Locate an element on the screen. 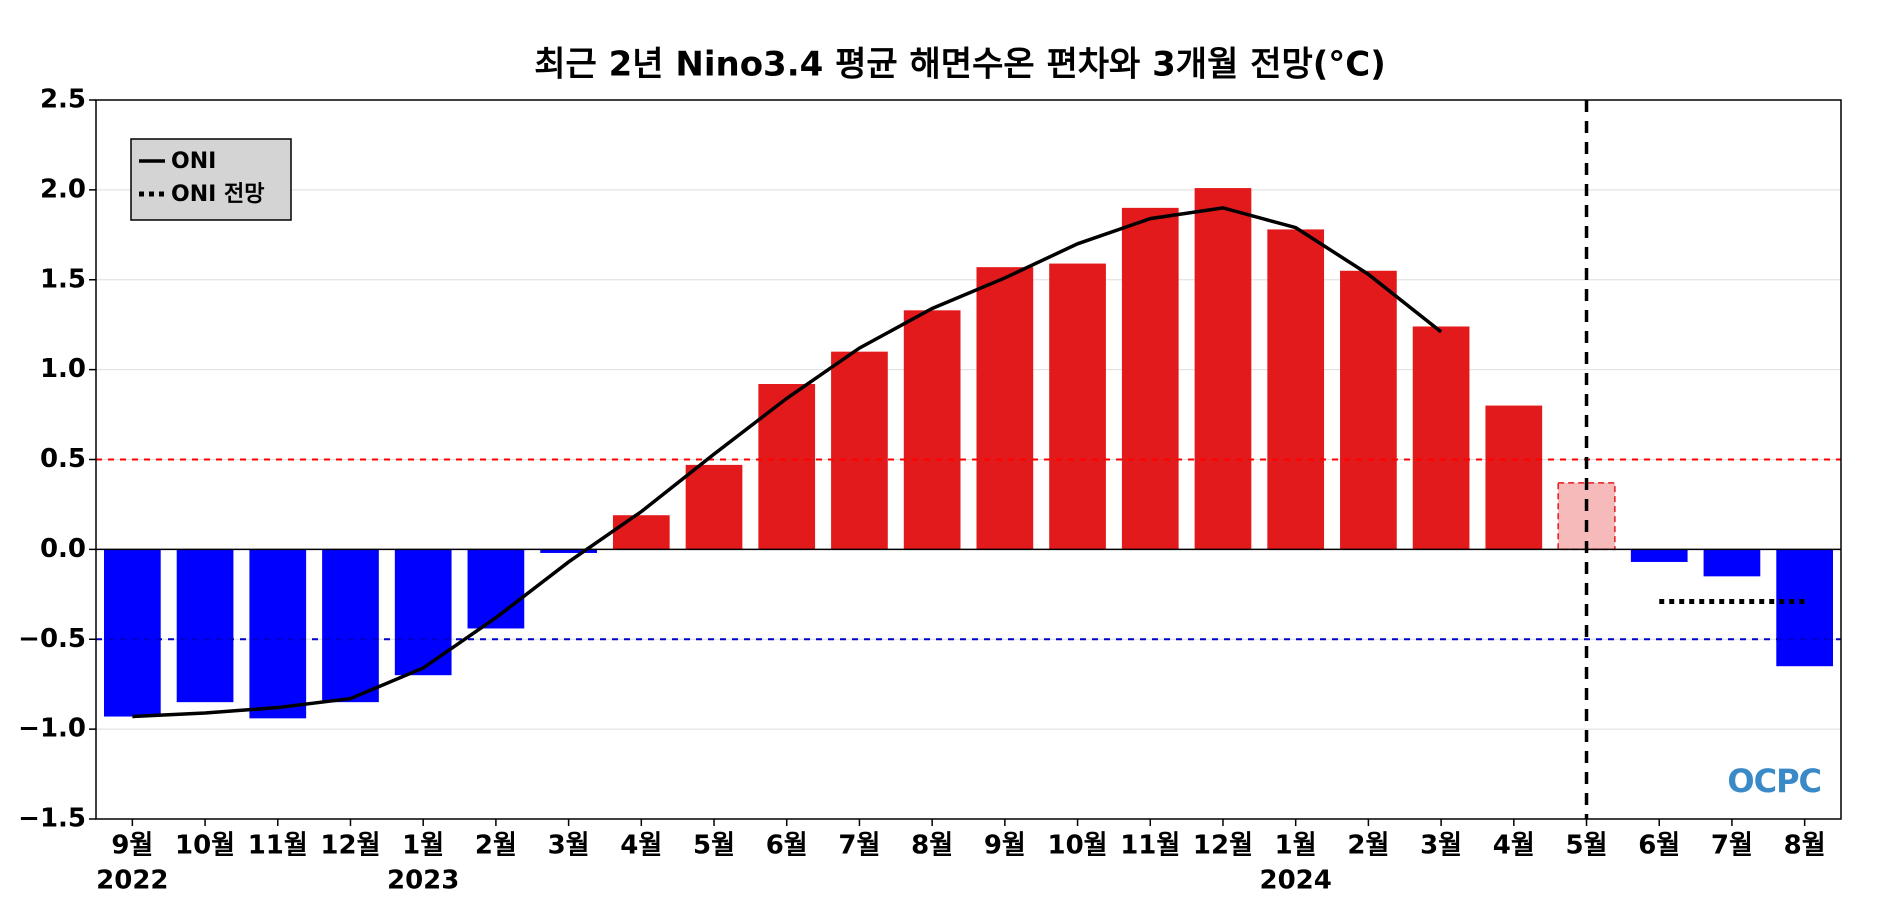 Image resolution: width=1900 pixels, height=900 pixels. y-tick-label: −1.5 is located at coordinates (52, 819).